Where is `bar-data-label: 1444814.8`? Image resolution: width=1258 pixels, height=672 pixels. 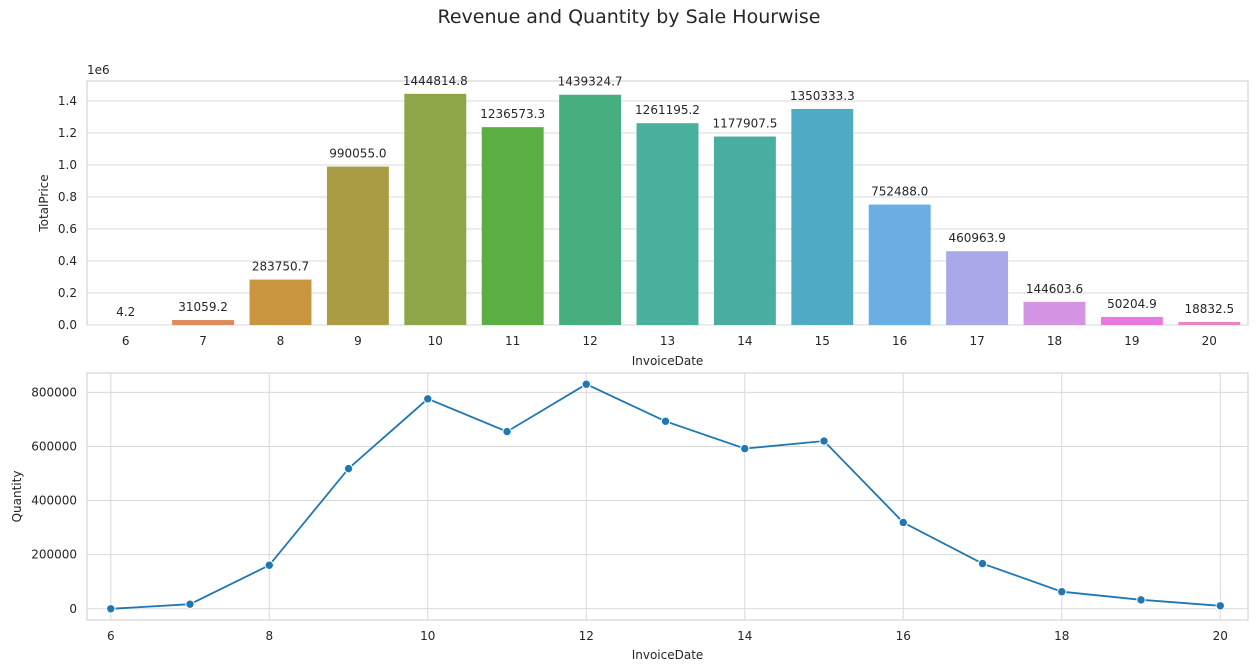
bar-data-label: 1444814.8 is located at coordinates (435, 81).